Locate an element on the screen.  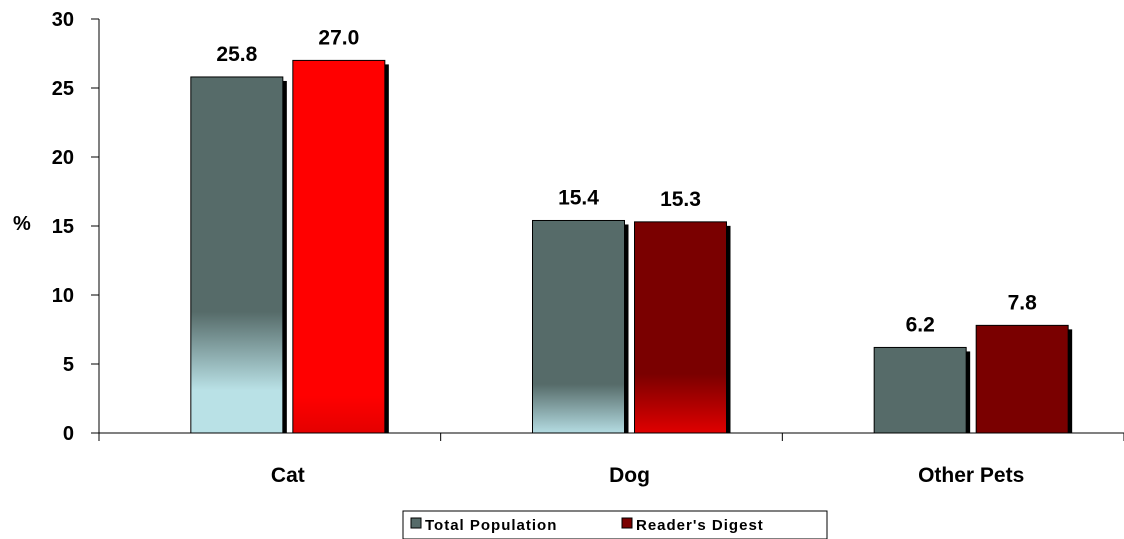
data-label: 25.8 is located at coordinates (236, 54).